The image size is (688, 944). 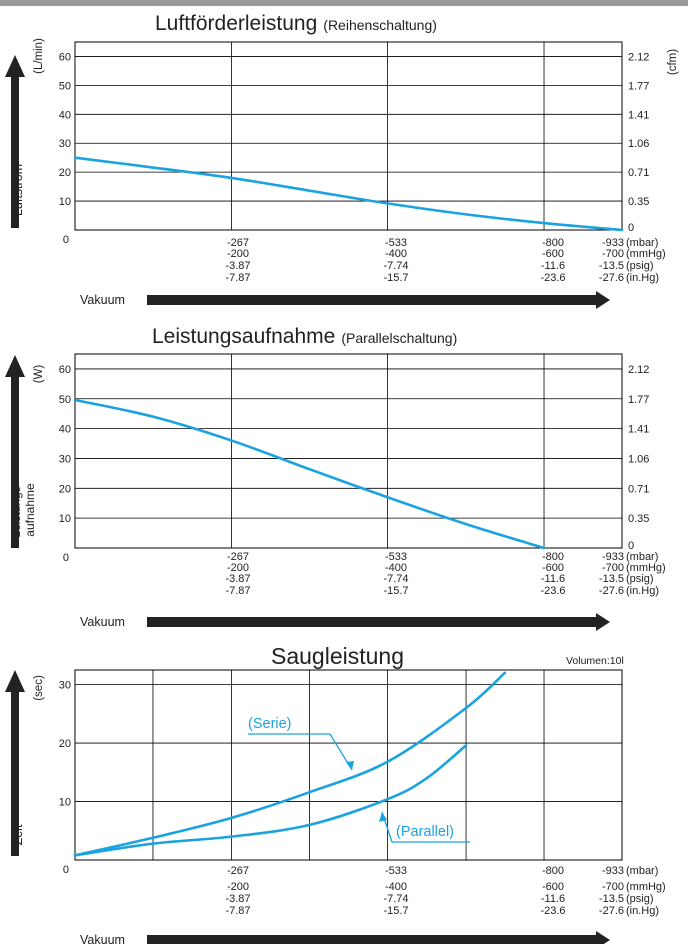 I want to click on x-unit-label: (psig), so click(x=640, y=899).